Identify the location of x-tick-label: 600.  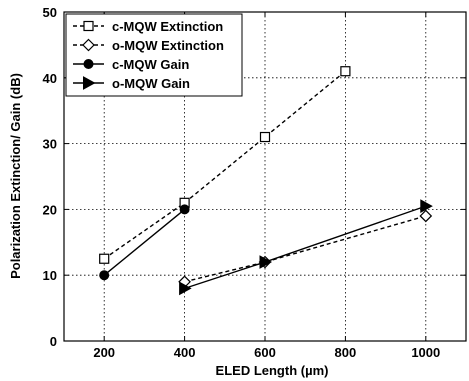
(265, 352).